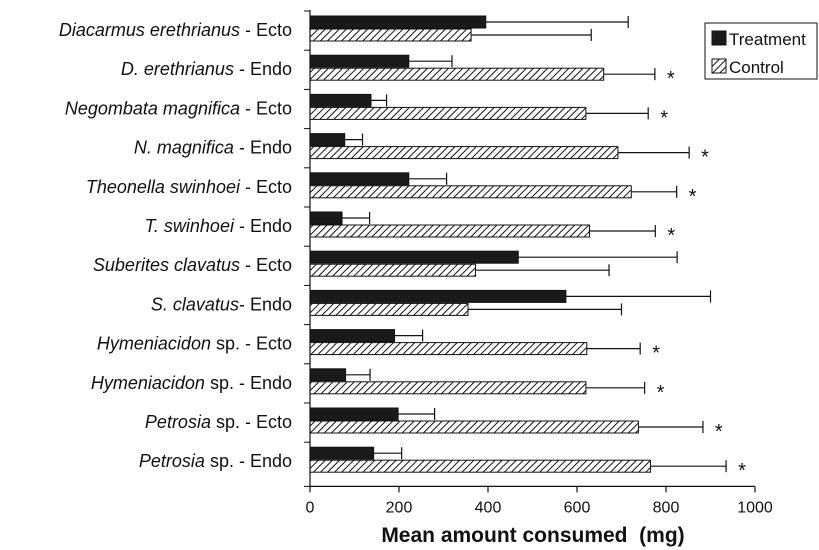  Describe the element at coordinates (175, 30) in the screenshot. I see `category-label: Diacarmus erethrianus - Ecto` at that location.